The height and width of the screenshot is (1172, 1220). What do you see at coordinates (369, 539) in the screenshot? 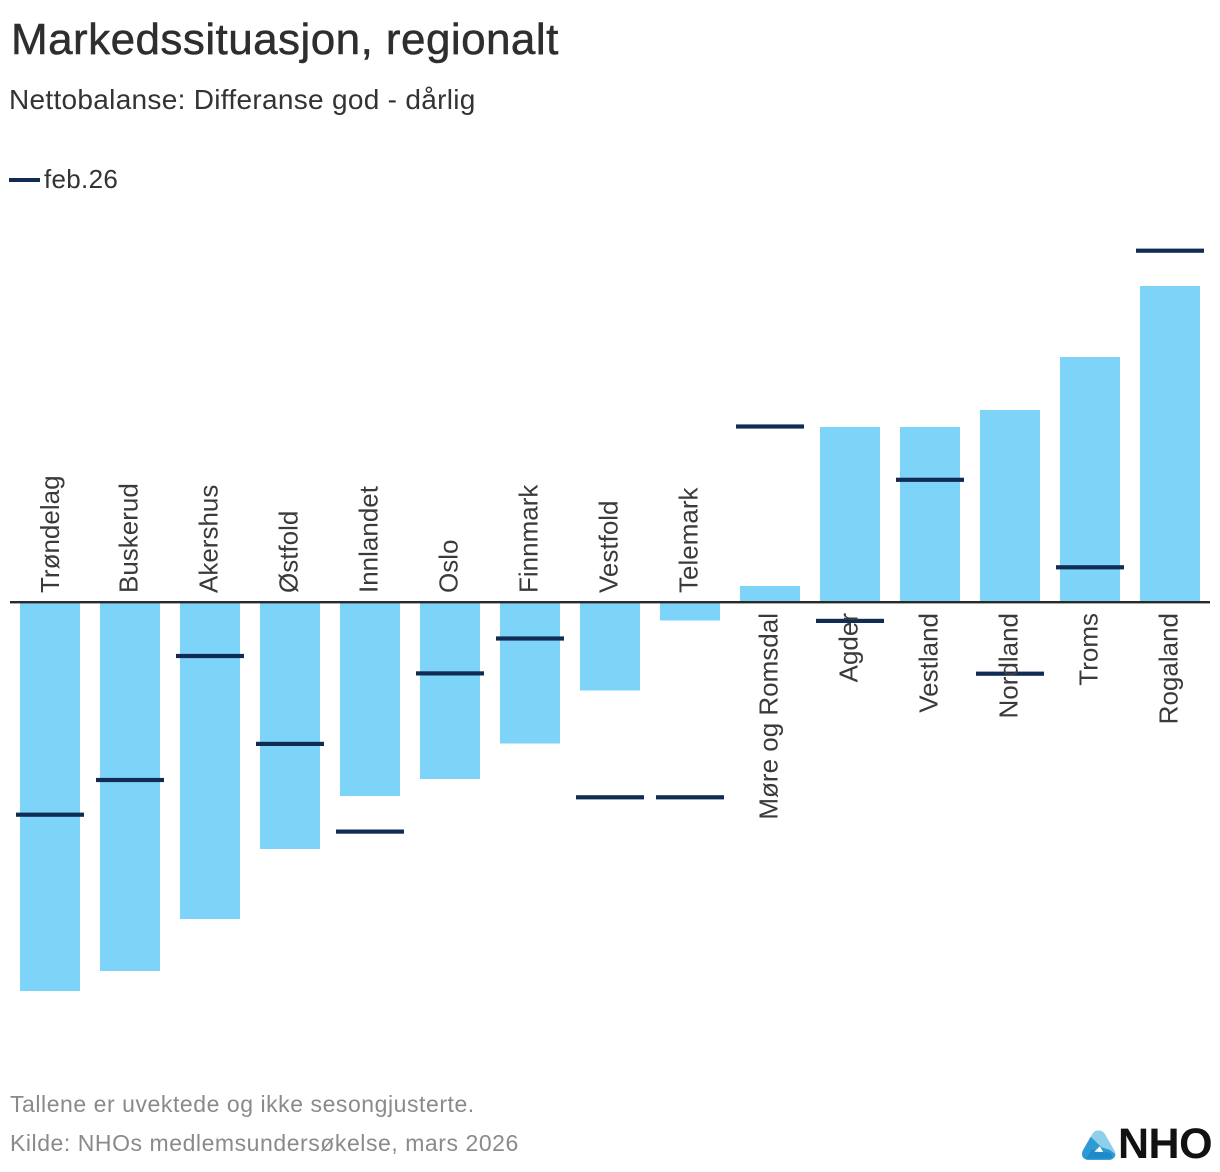
I see `svg-text: Innlandet` at bounding box center [369, 539].